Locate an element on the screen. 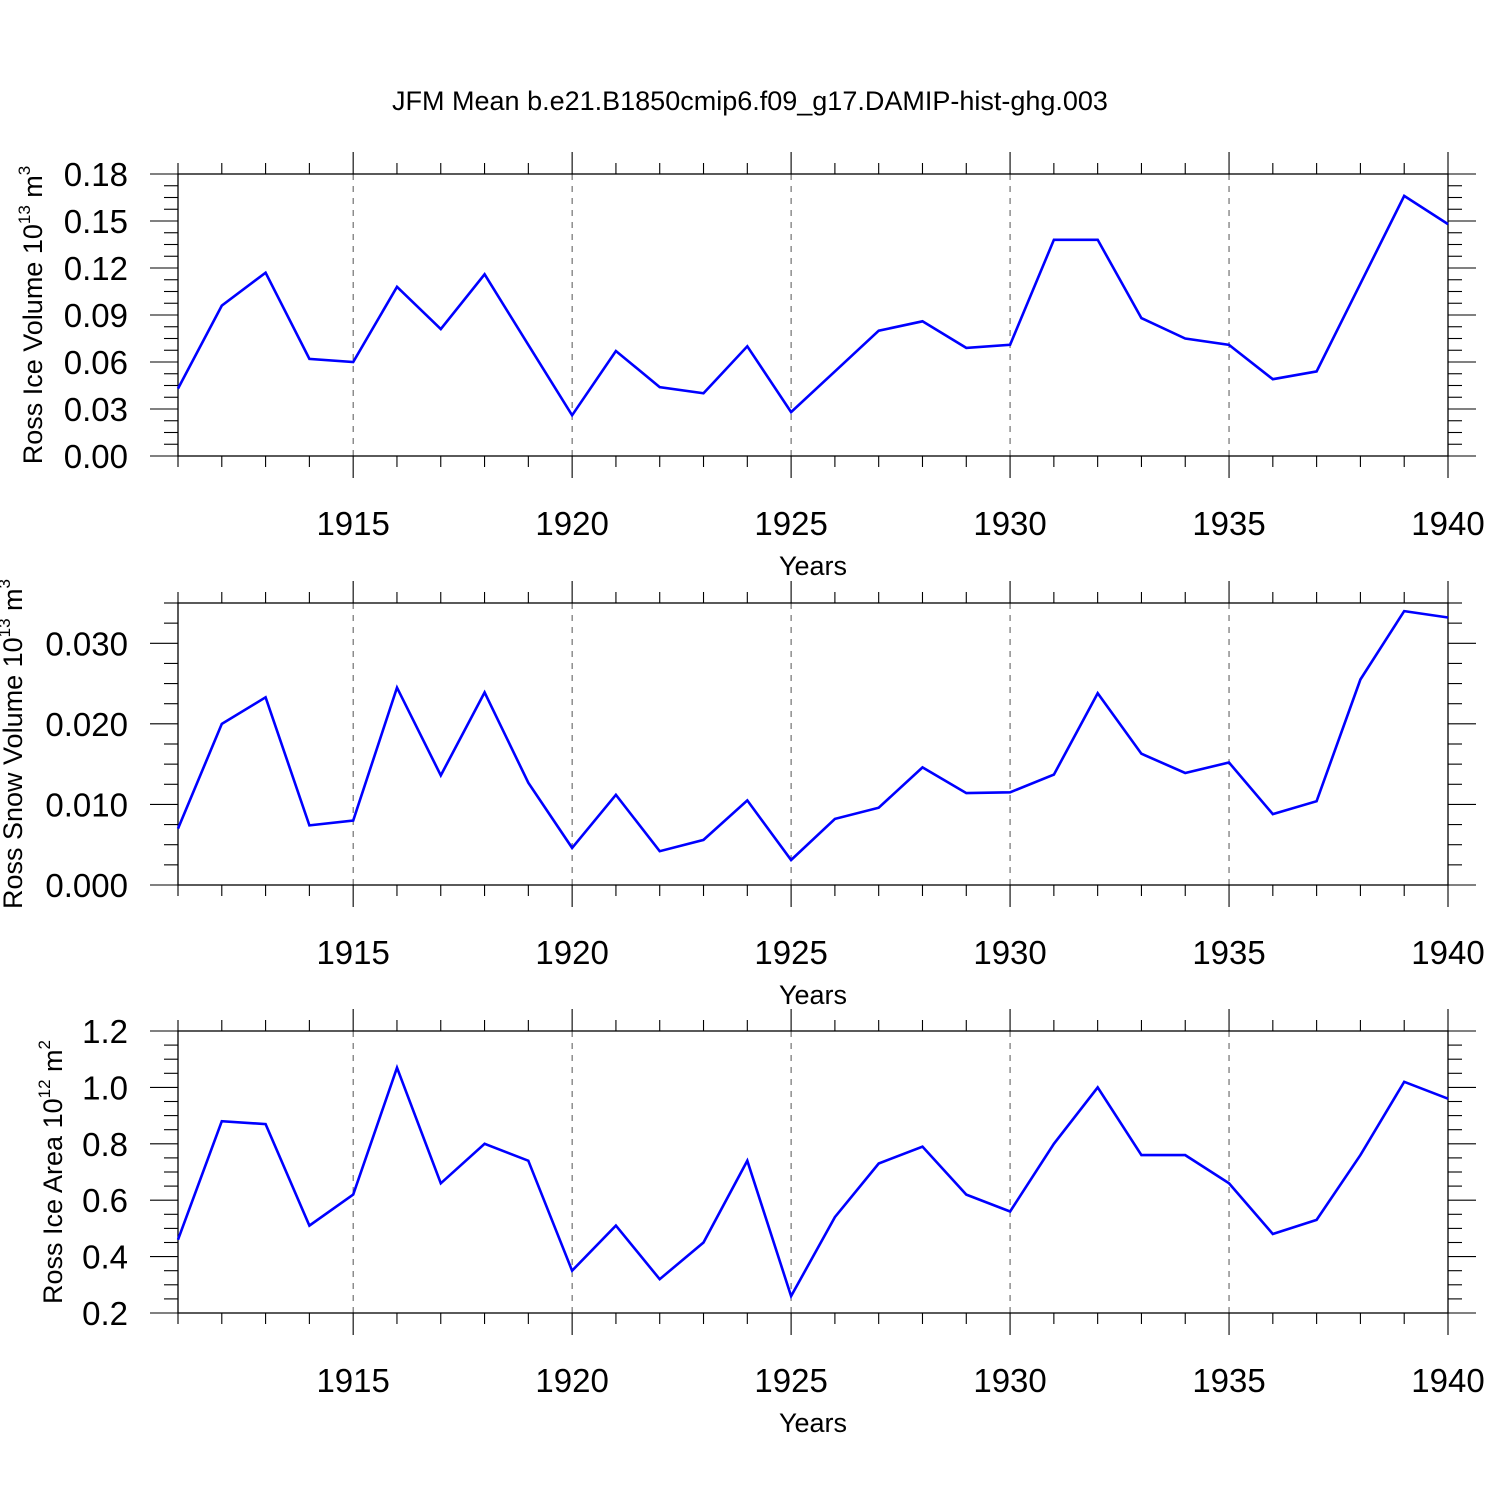  y-tick-label: 0.12 is located at coordinates (96, 268).